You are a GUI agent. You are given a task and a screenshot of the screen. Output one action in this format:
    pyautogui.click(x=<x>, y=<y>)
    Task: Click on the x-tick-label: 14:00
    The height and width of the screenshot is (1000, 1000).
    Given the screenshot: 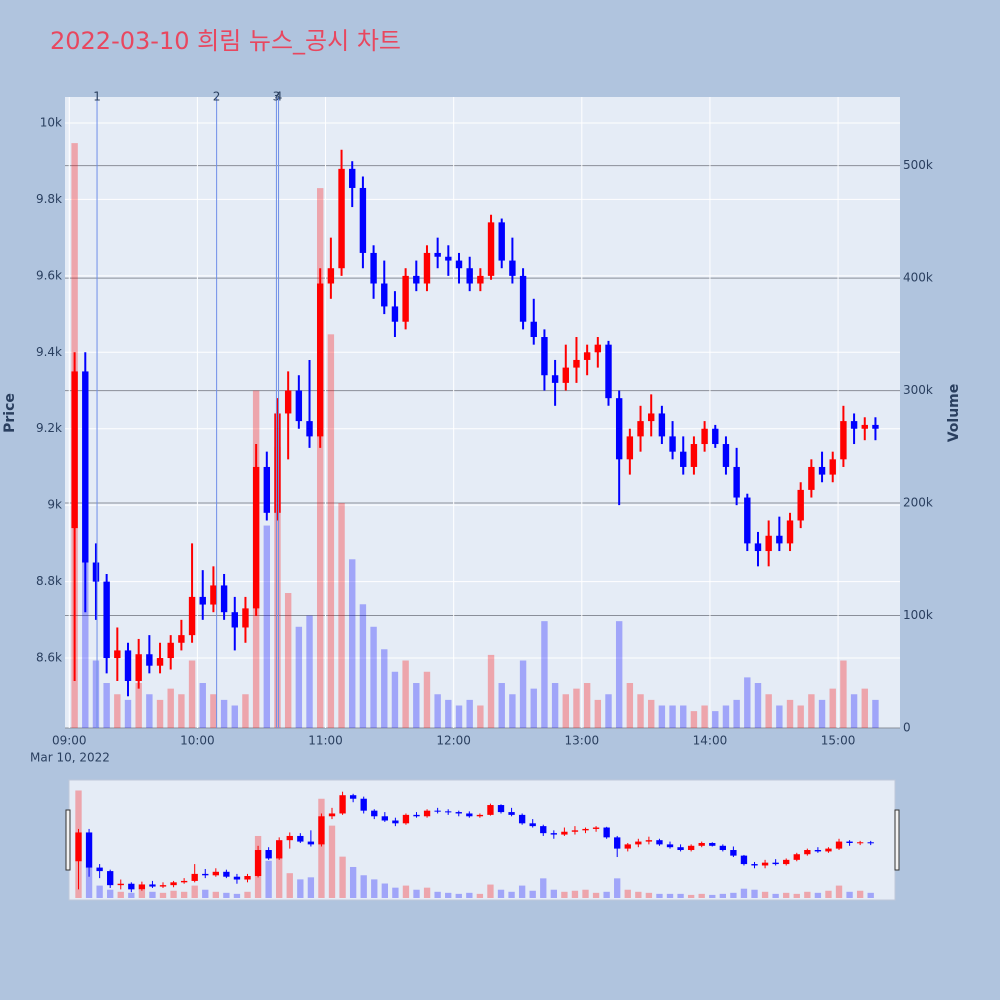 What is the action you would take?
    pyautogui.click(x=710, y=741)
    